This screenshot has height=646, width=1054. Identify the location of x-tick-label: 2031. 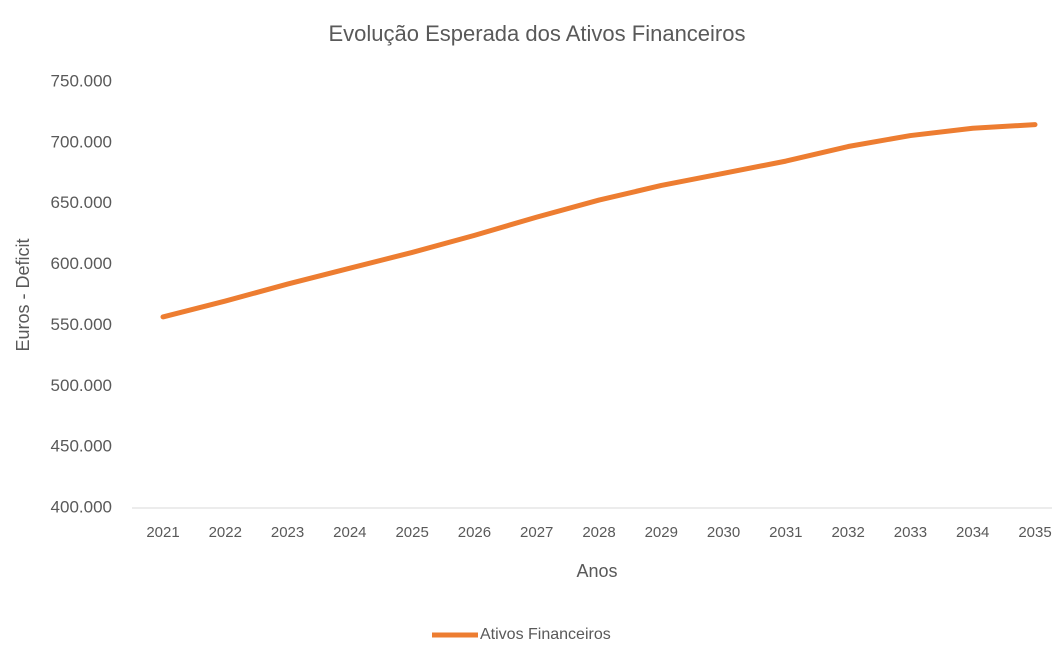
(785, 532).